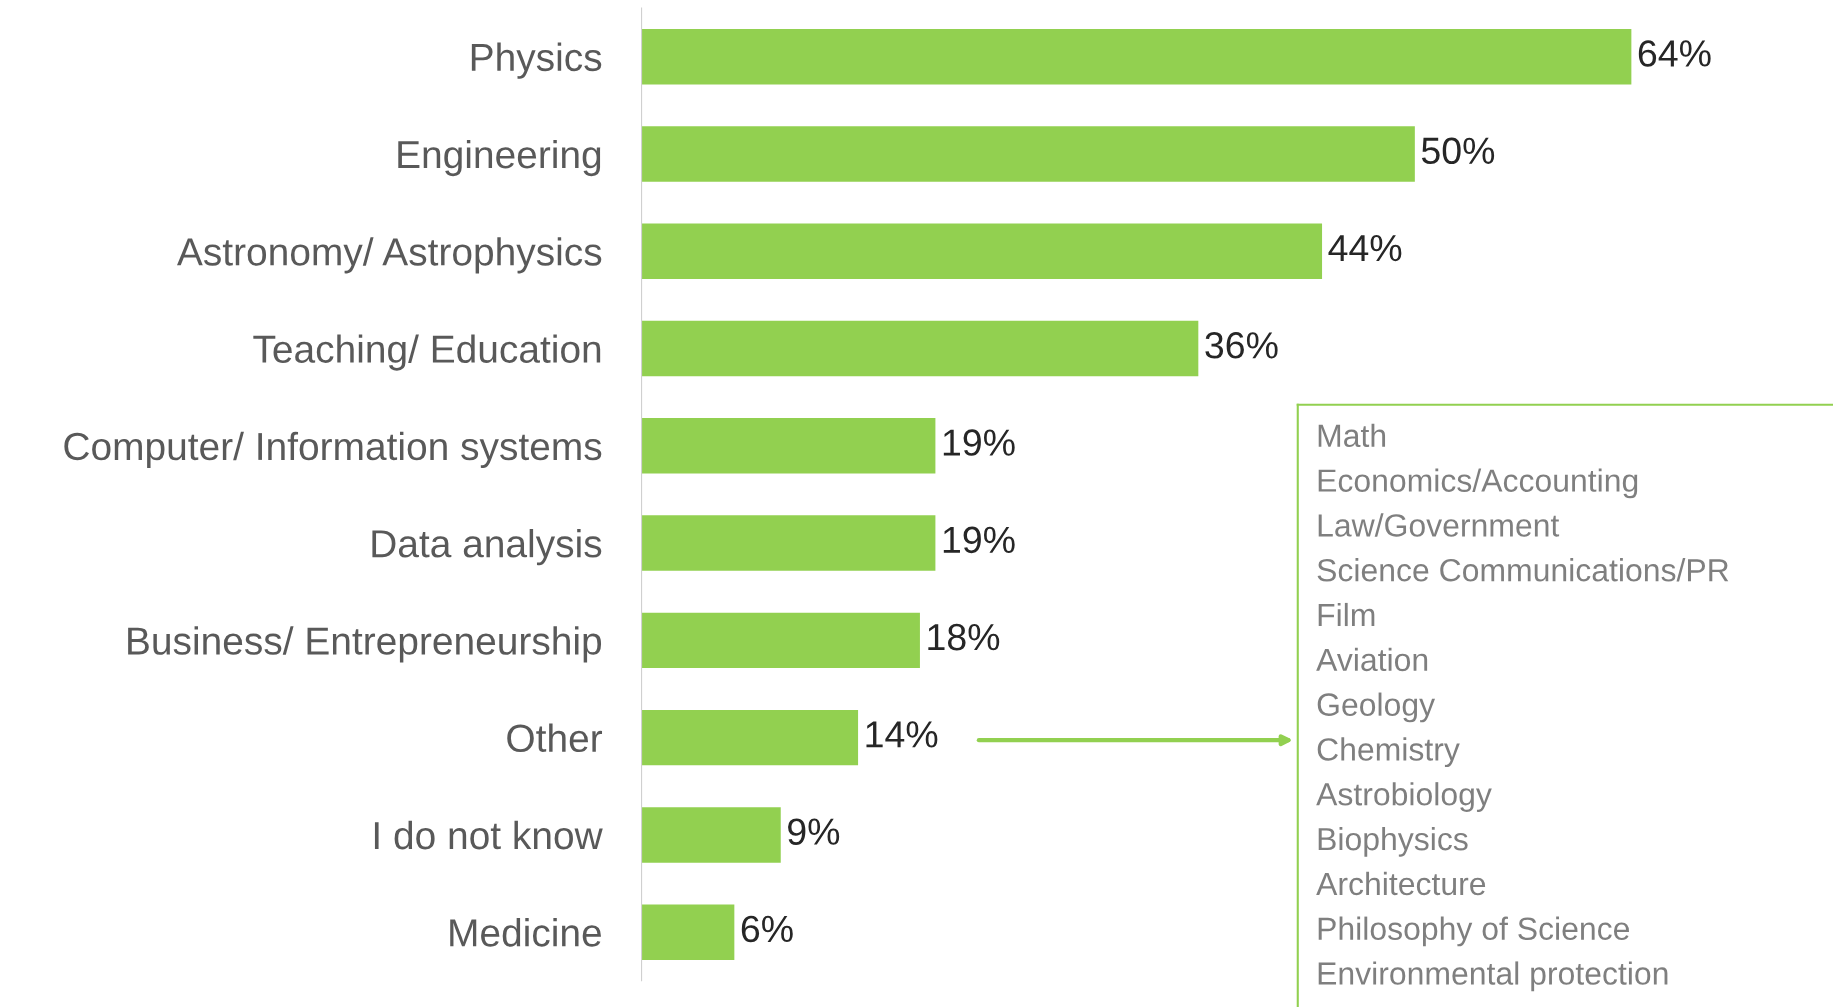  Describe the element at coordinates (487, 547) in the screenshot. I see `y-tick-label: Data analysis` at that location.